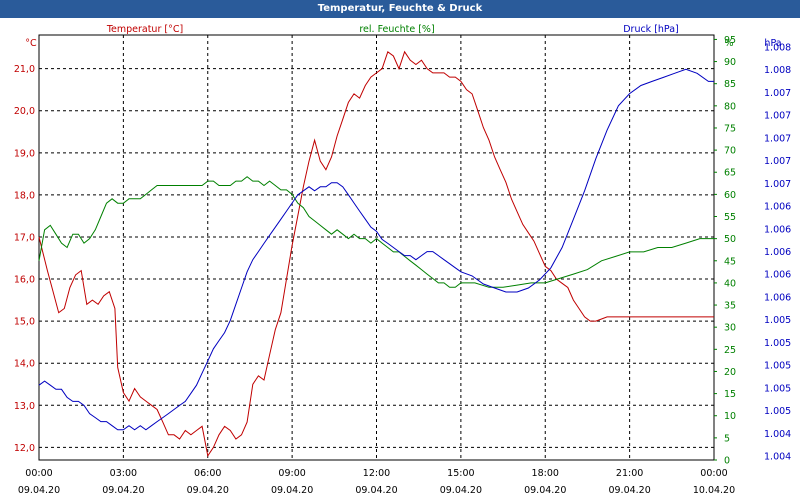 The image size is (800, 500). Describe the element at coordinates (730, 239) in the screenshot. I see `humidity-tick: 50` at that location.